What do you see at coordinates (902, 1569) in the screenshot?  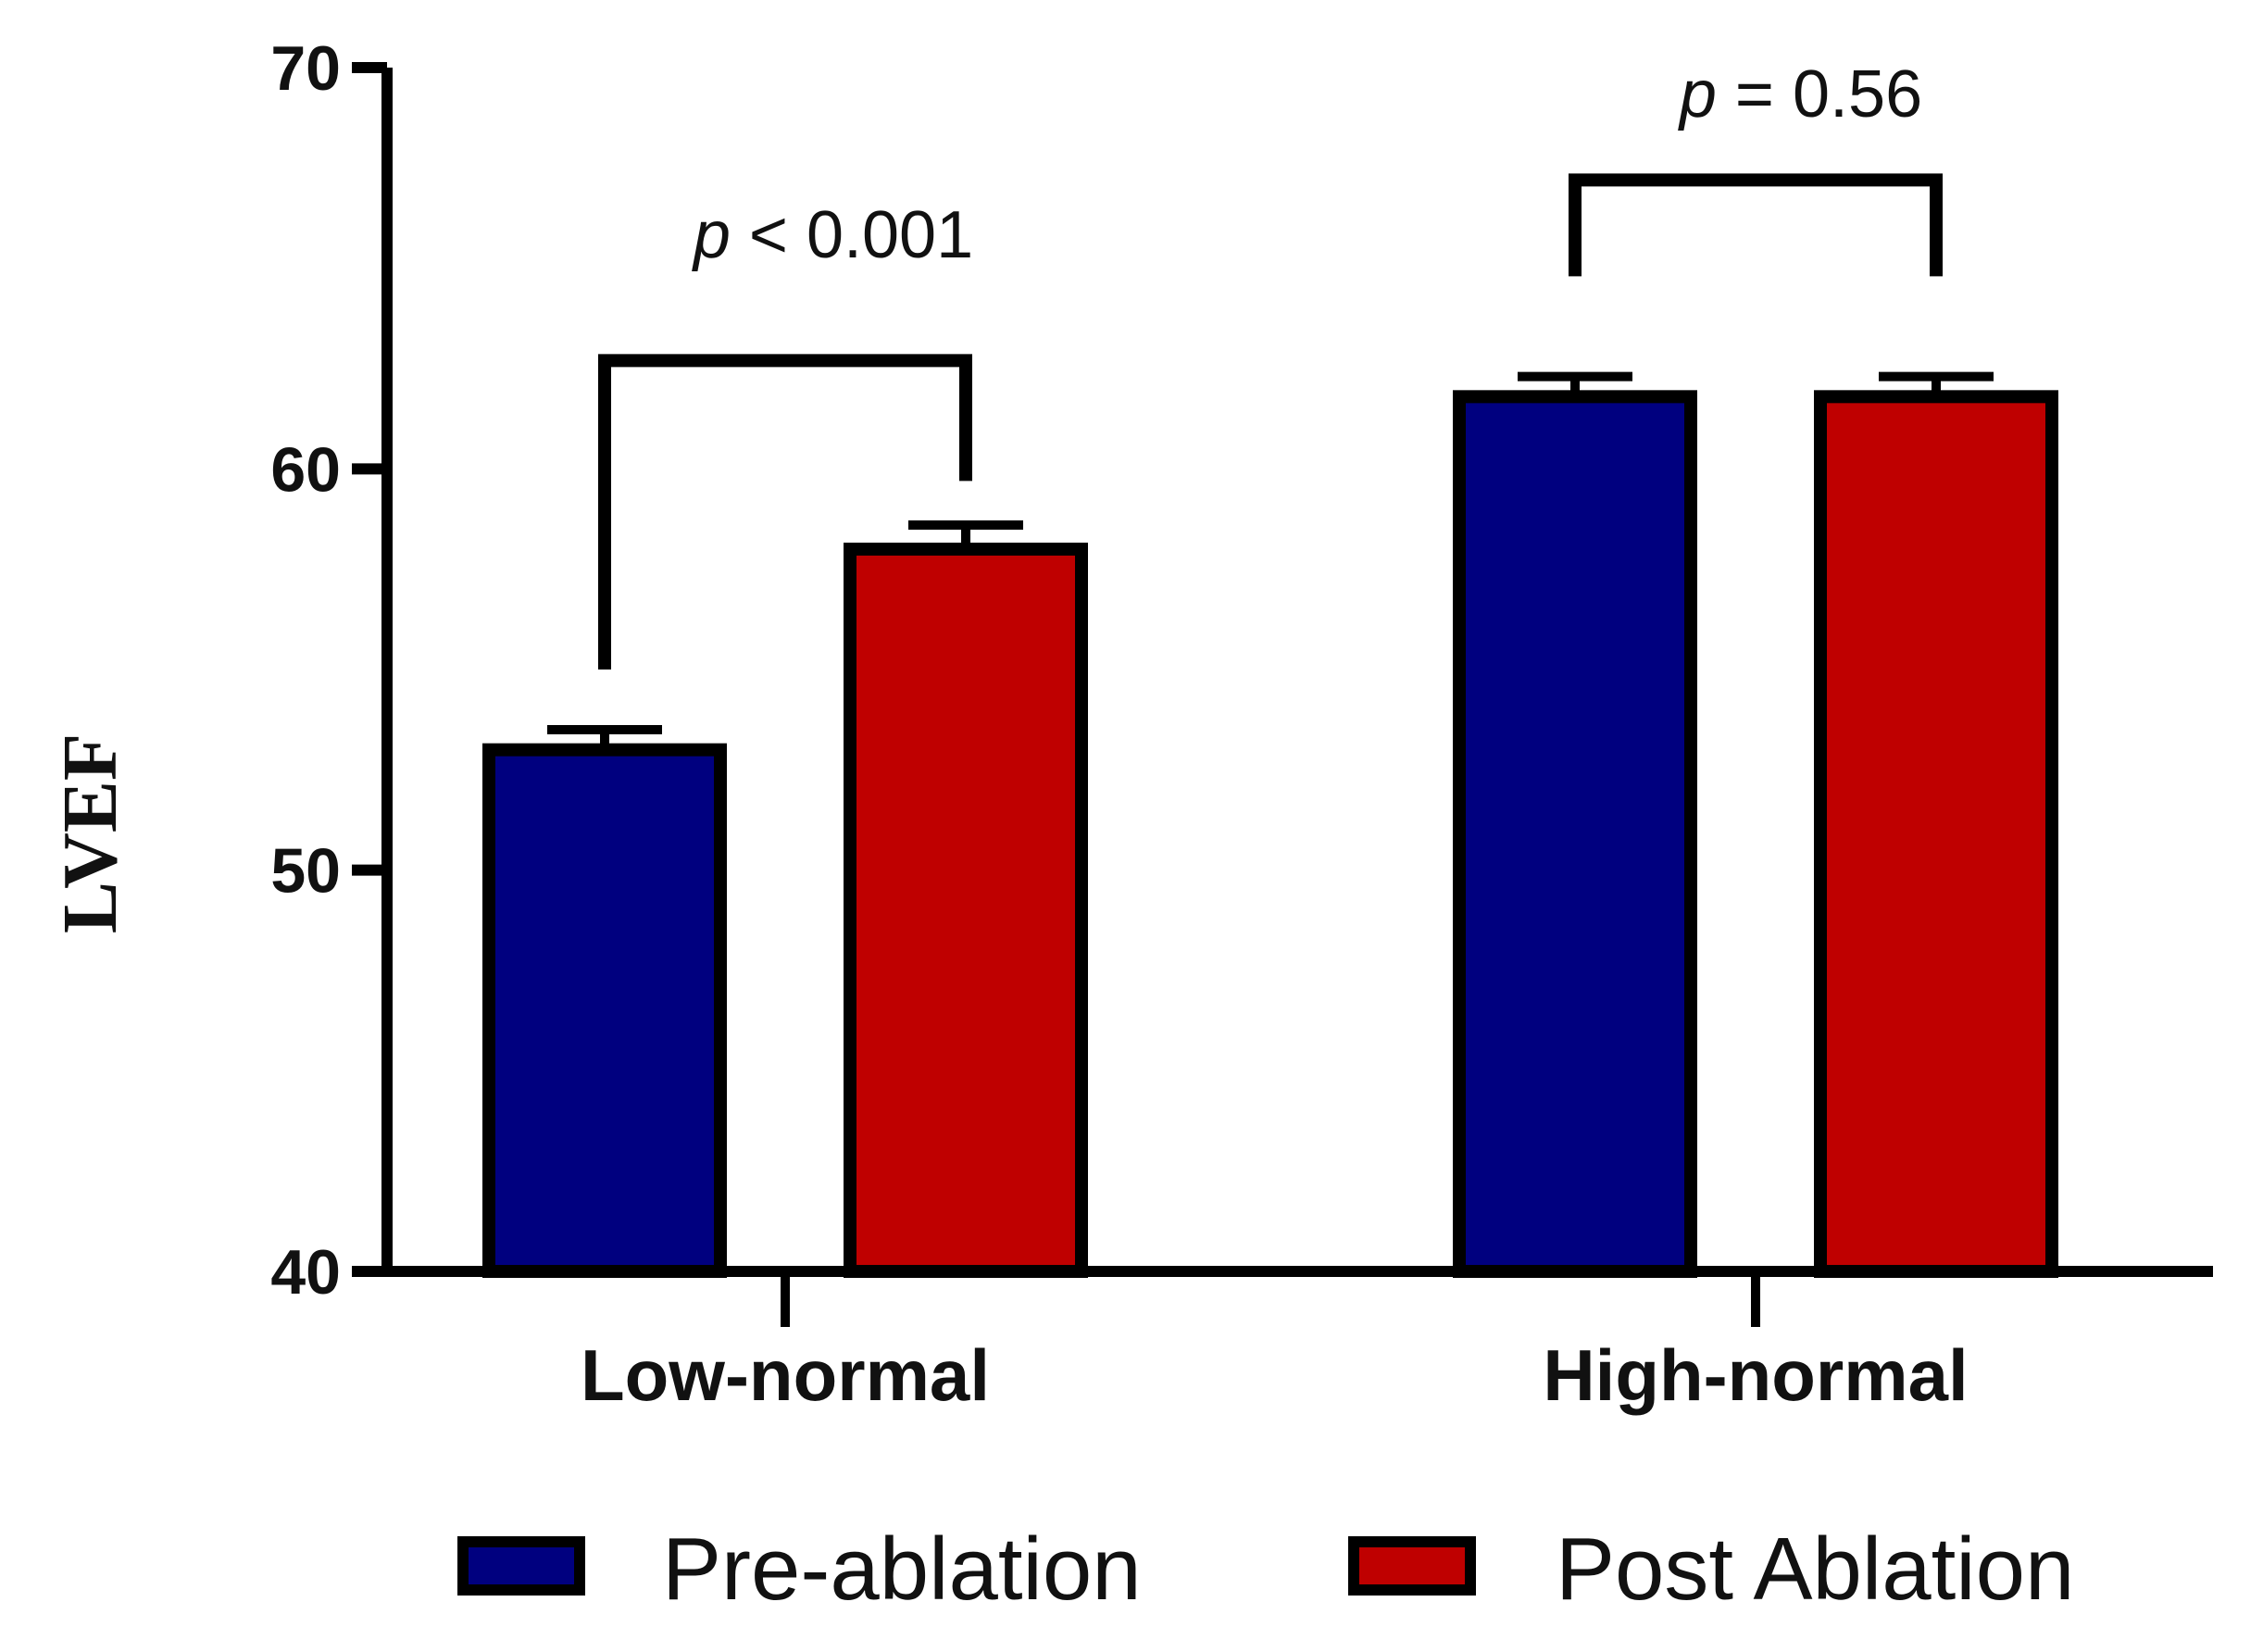 I see `legend-label-pre-ablation: Pre-ablation` at bounding box center [902, 1569].